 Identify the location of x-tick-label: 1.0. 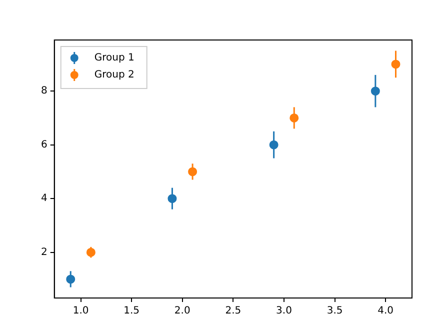
(80, 311).